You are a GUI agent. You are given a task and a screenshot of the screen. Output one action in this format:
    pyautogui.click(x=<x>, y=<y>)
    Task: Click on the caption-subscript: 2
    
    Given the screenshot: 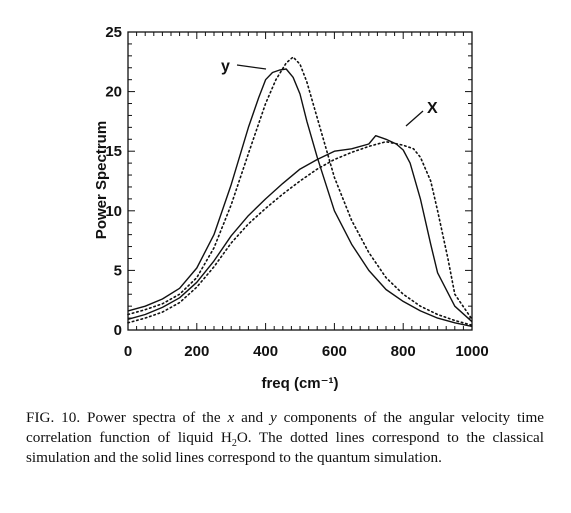 What is the action you would take?
    pyautogui.click(x=234, y=444)
    